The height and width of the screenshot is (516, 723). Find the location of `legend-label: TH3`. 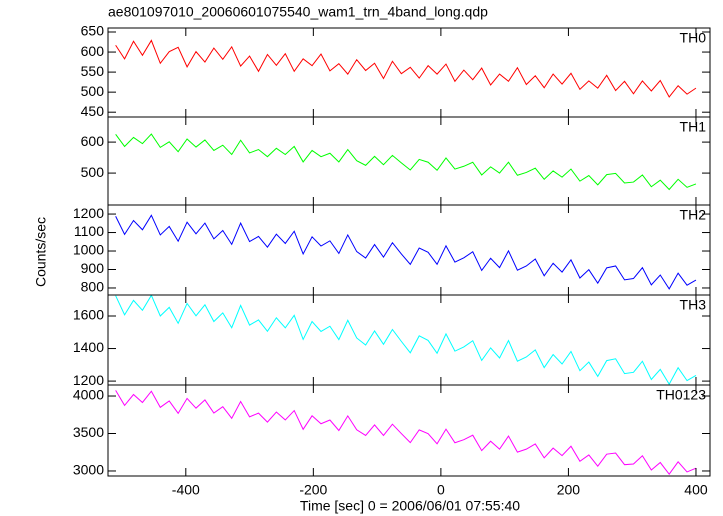

legend-label: TH3 is located at coordinates (693, 305).